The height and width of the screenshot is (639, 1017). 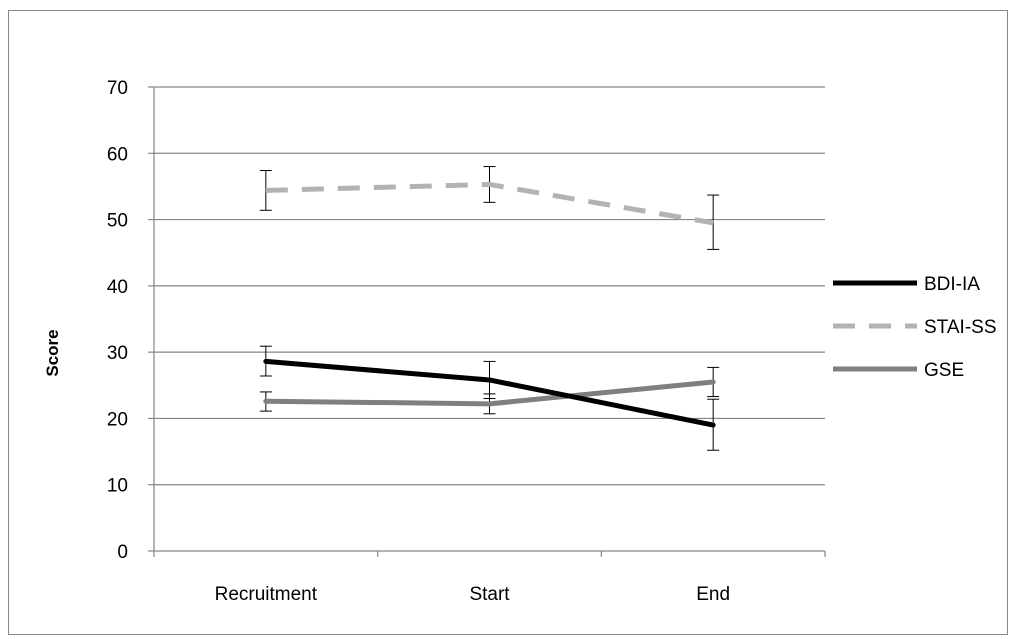 I want to click on legend-label: BDI-IA, so click(x=952, y=284).